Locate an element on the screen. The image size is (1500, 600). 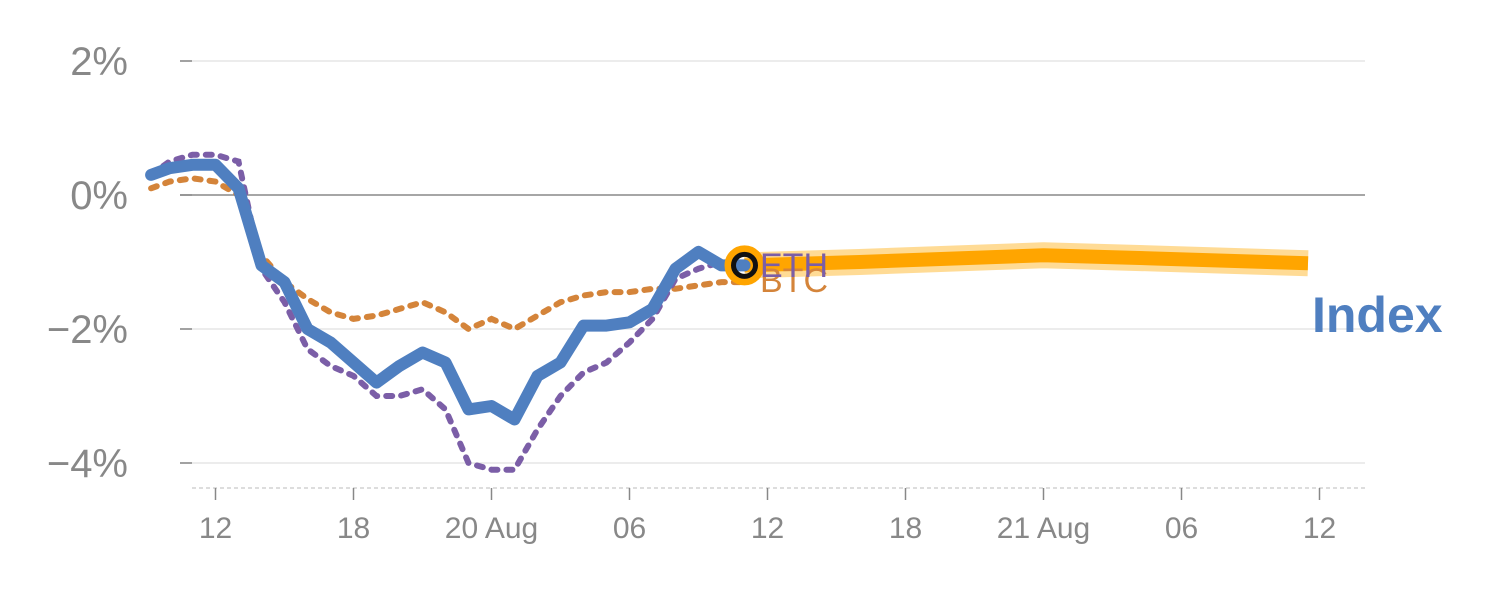
current-point-marker is located at coordinates (744, 265).